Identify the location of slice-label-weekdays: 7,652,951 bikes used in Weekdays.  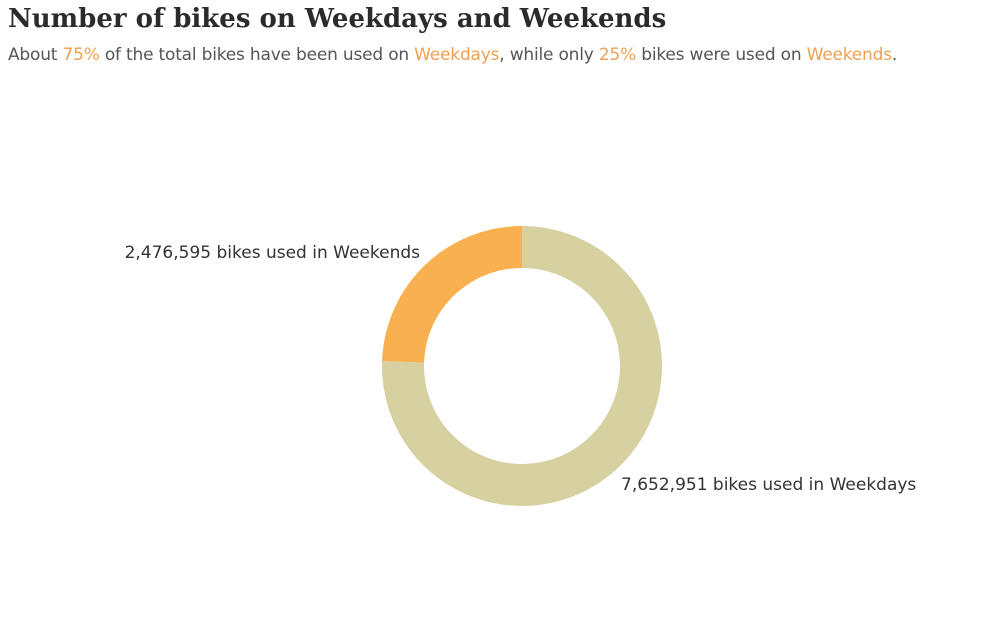
(768, 485).